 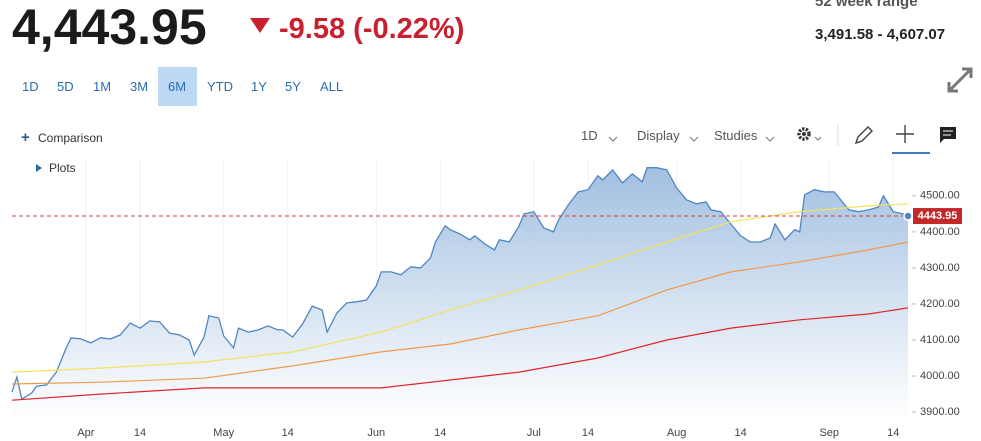 What do you see at coordinates (960, 80) in the screenshot?
I see `expand-icon` at bounding box center [960, 80].